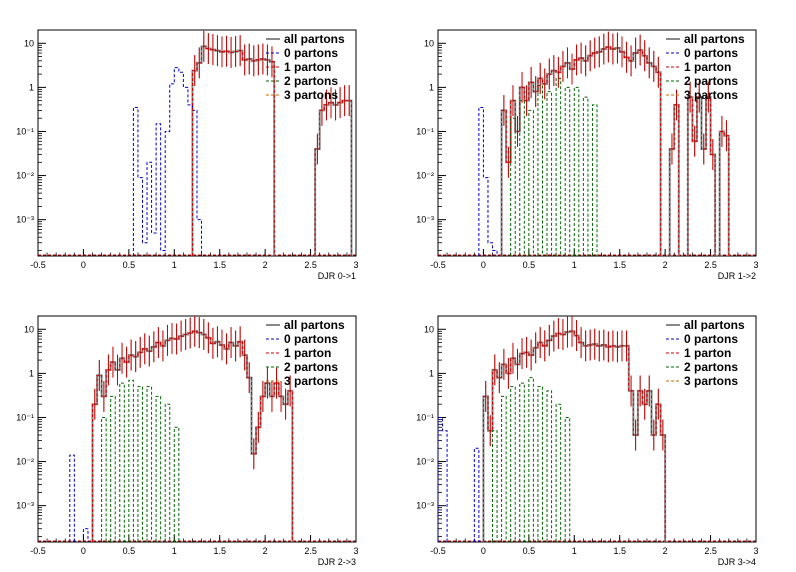 The width and height of the screenshot is (796, 572). Describe the element at coordinates (337, 562) in the screenshot. I see `x-axis-label: DJR 2->3` at that location.